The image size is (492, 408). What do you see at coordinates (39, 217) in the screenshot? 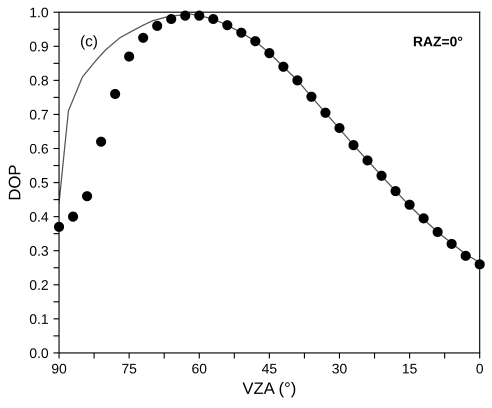
I see `y-tick-label: 0.4` at bounding box center [39, 217].